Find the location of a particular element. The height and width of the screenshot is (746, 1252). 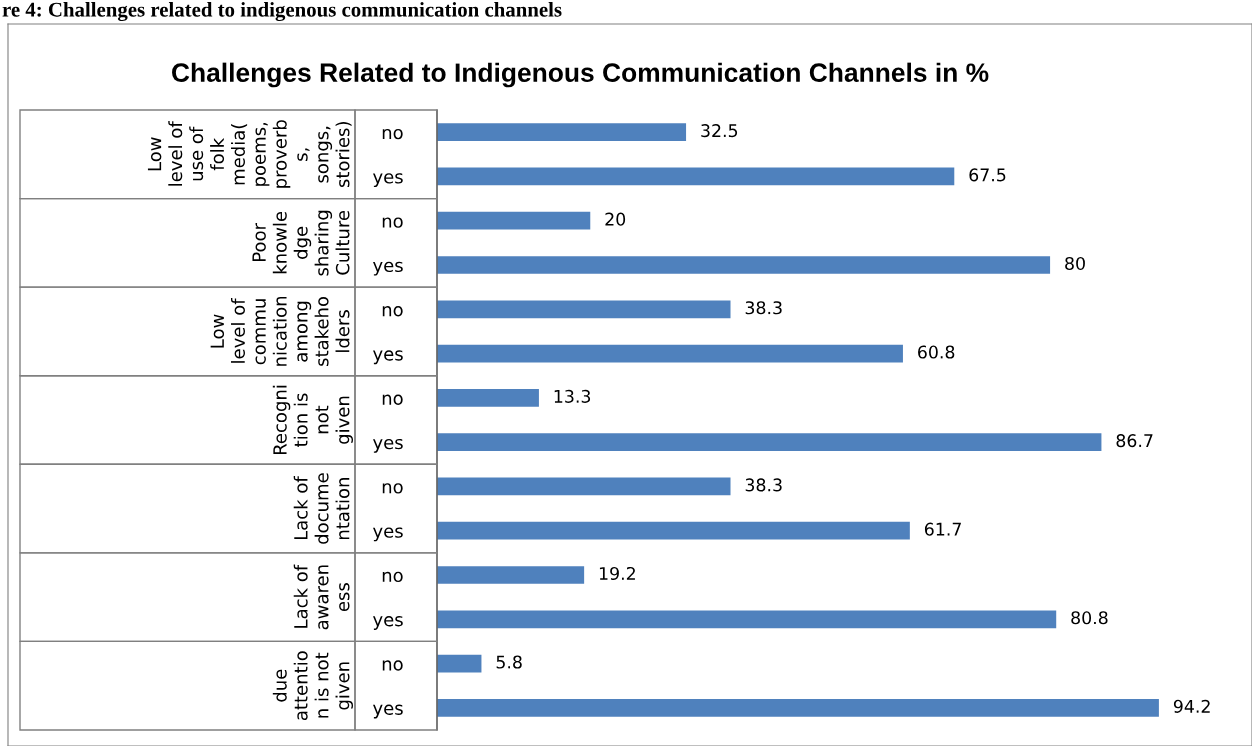

text: re 4: Challenges related to indigenous communication channels is located at coordinates (282, 12).